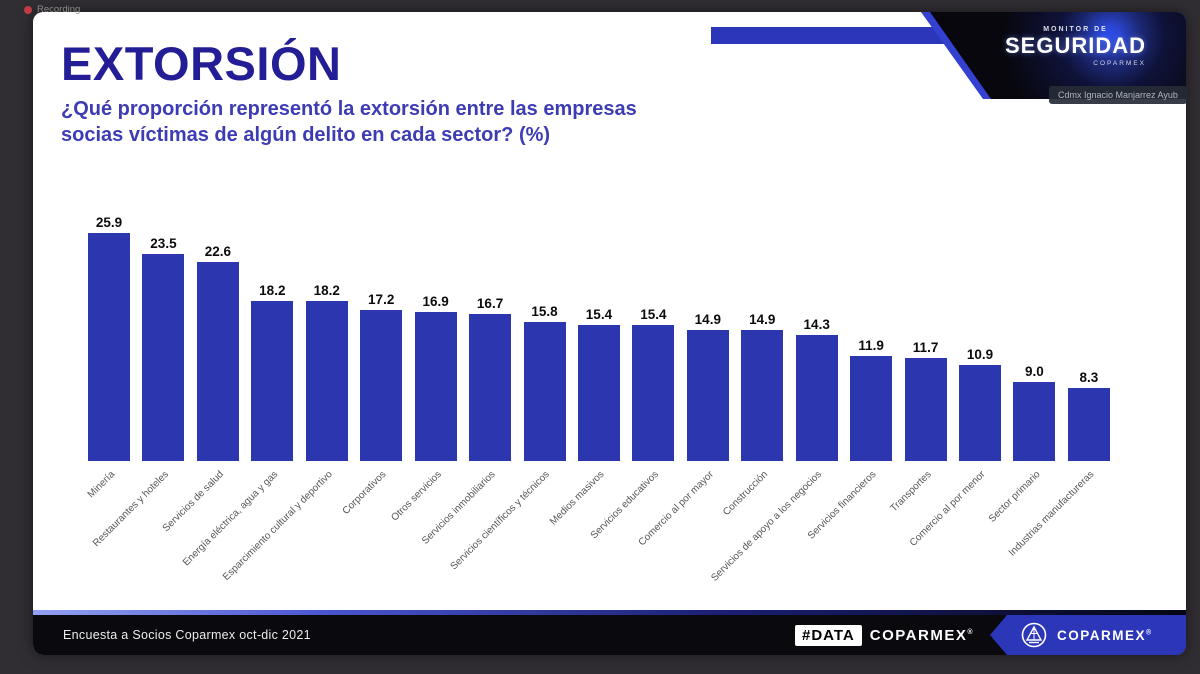 Image resolution: width=1200 pixels, height=674 pixels. I want to click on banner-line2: SEGURIDAD, so click(1076, 45).